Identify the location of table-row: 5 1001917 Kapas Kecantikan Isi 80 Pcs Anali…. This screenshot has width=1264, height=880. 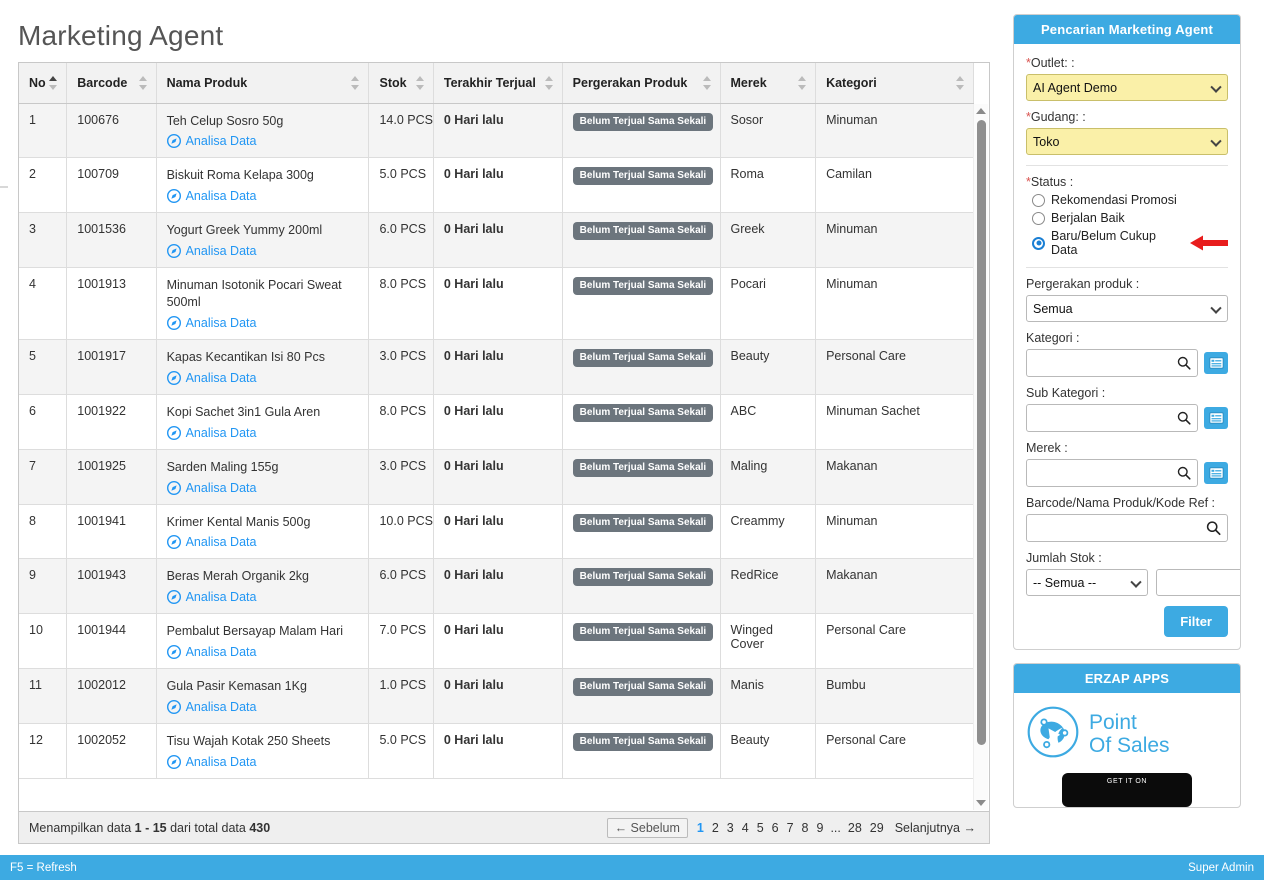
(496, 367).